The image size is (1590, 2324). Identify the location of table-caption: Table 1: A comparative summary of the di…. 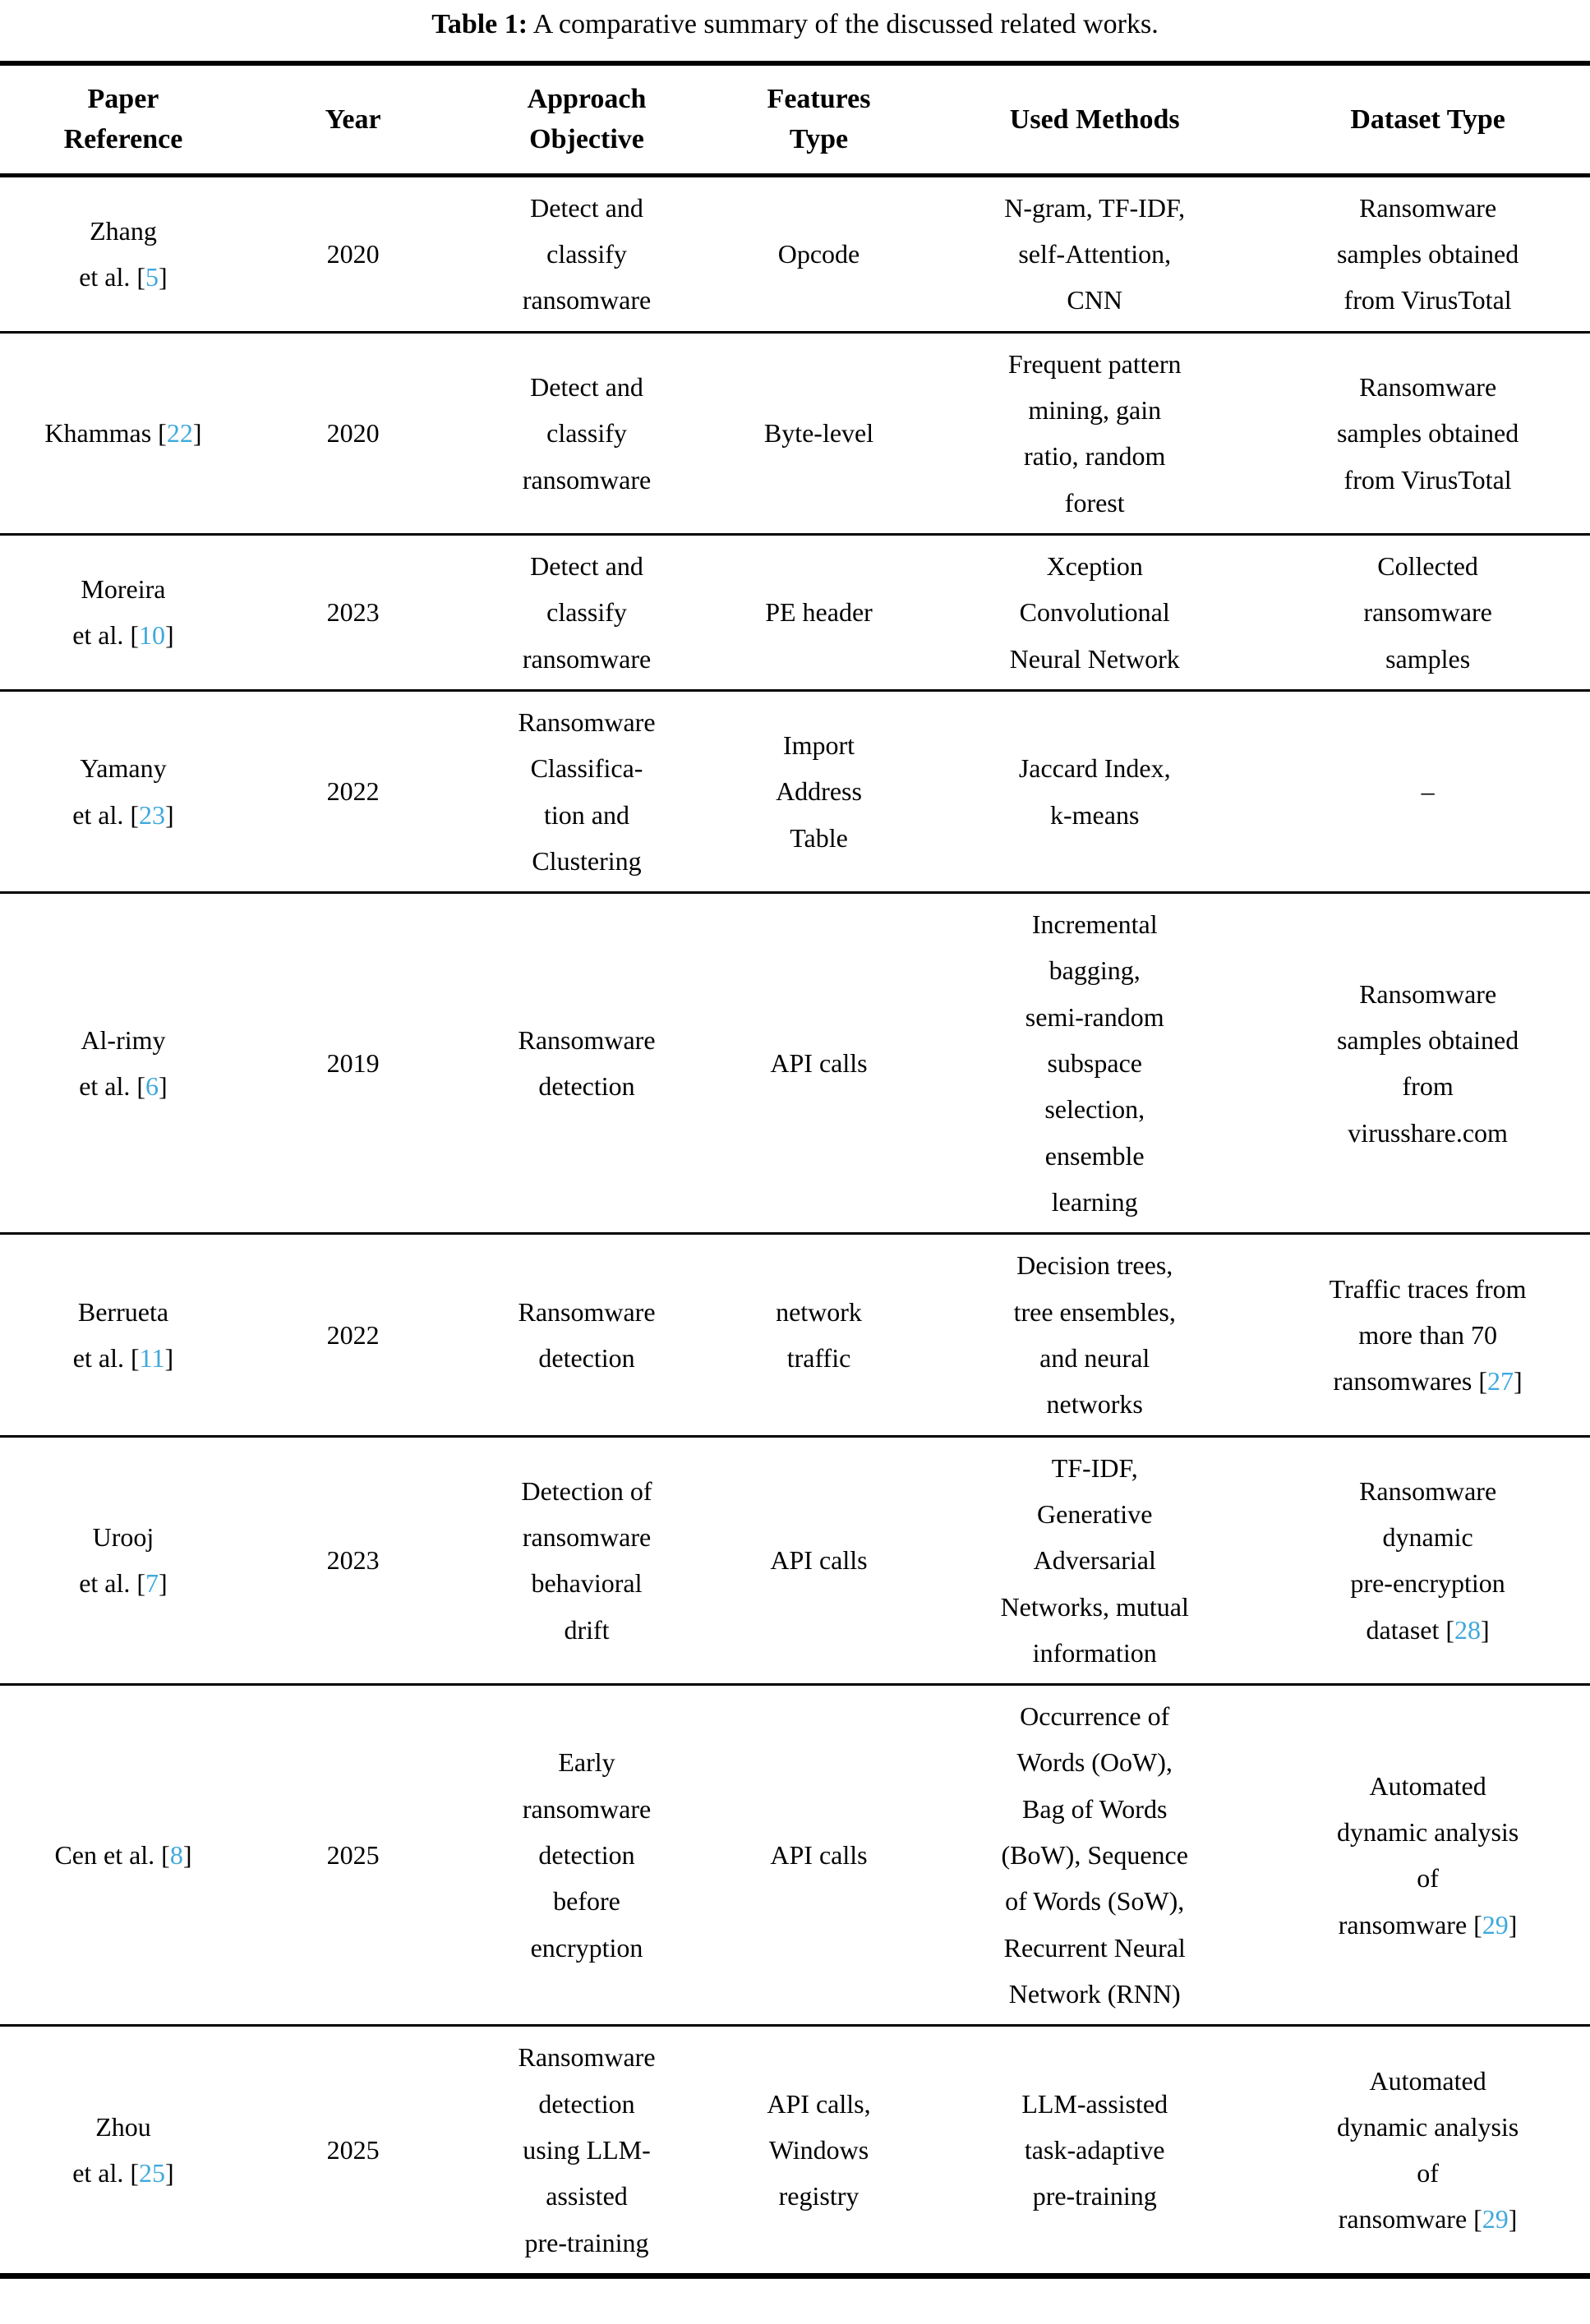
(795, 21).